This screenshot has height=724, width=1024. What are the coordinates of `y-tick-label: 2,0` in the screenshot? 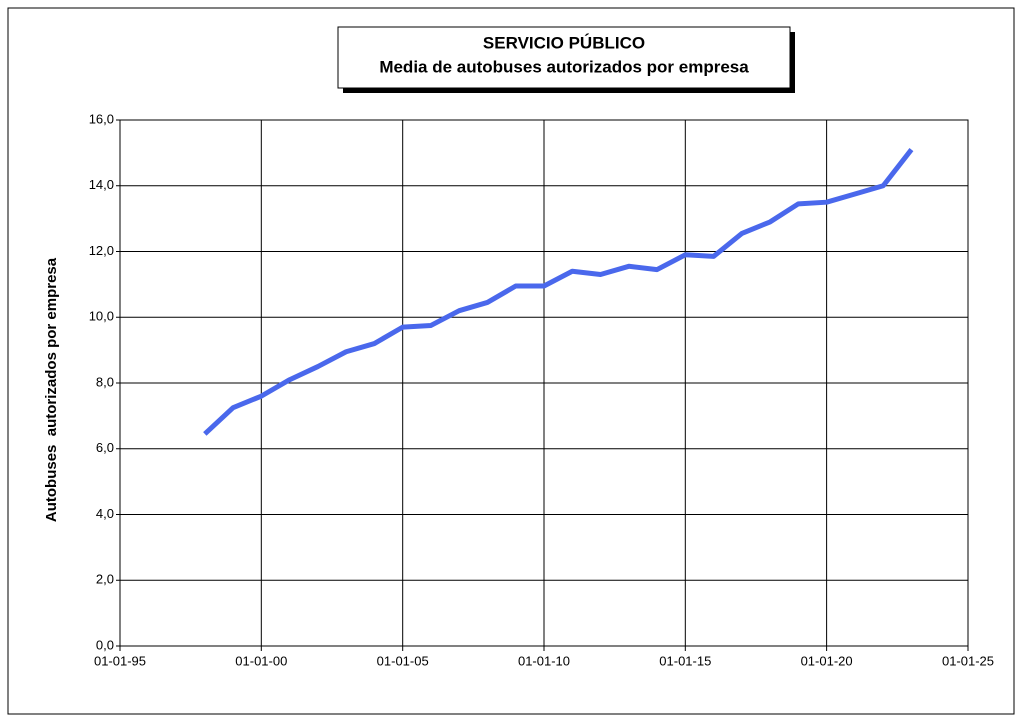 It's located at (105, 579).